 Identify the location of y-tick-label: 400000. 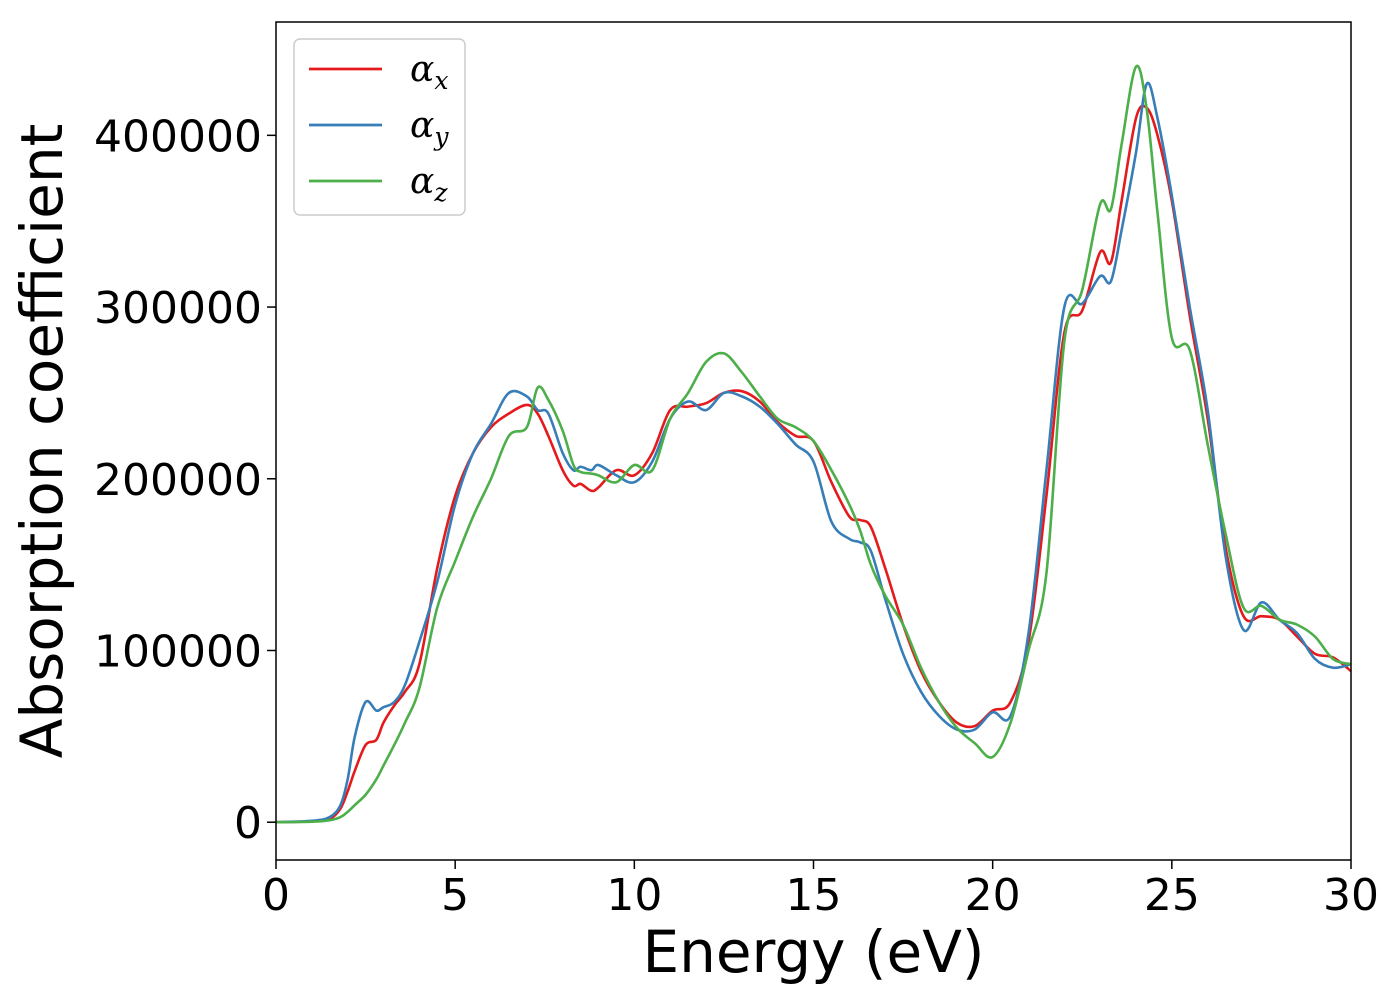
(178, 136).